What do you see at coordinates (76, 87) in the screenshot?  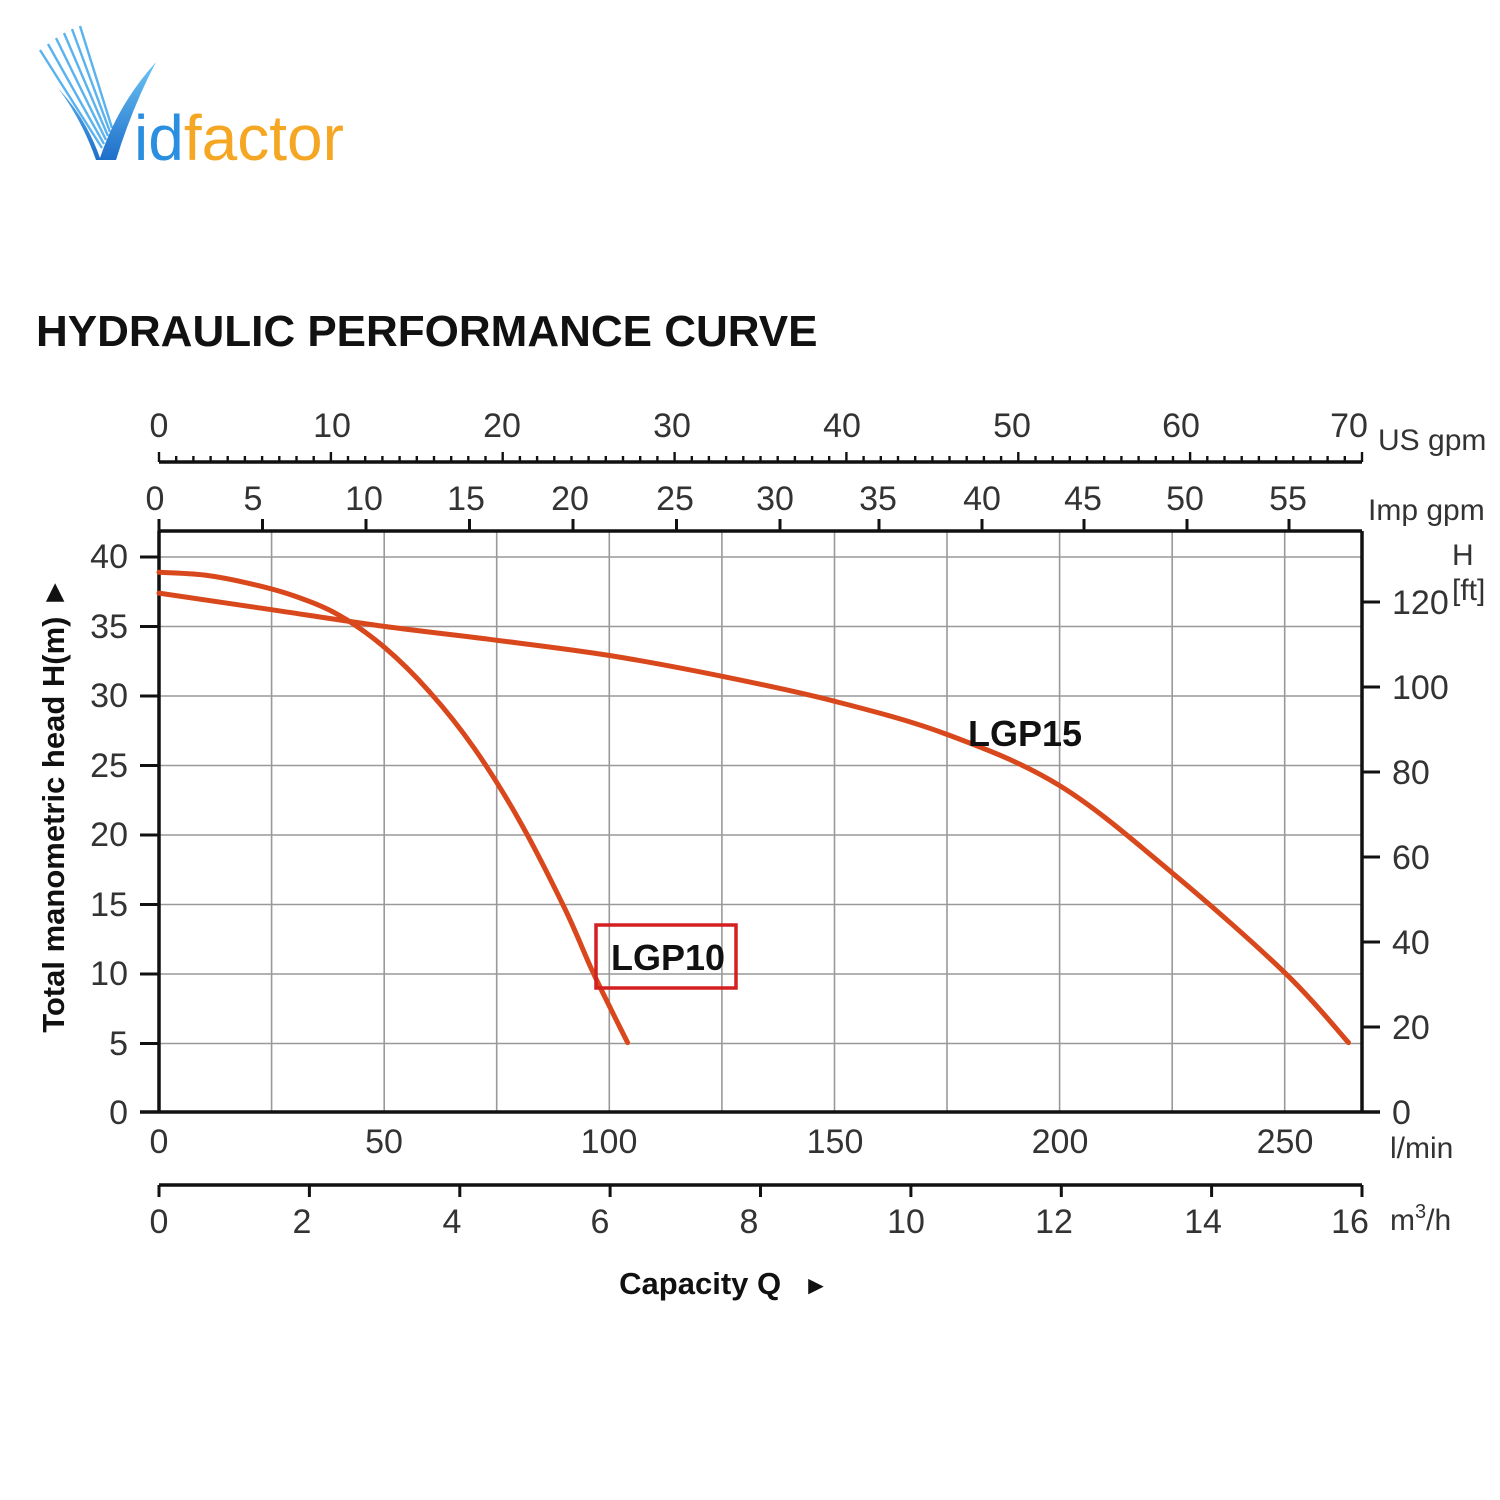 I see `logo-swoosh-icon` at bounding box center [76, 87].